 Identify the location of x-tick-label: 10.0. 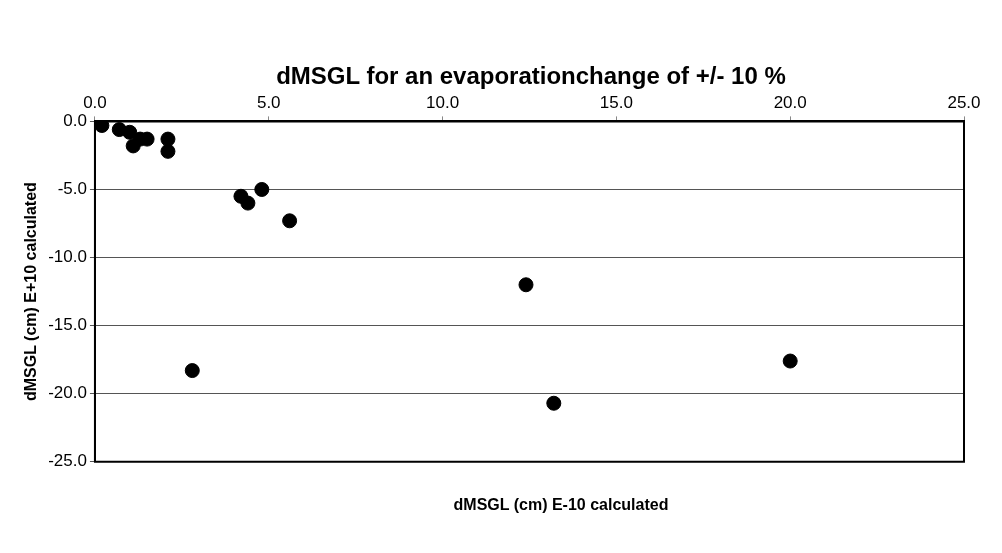
(443, 102).